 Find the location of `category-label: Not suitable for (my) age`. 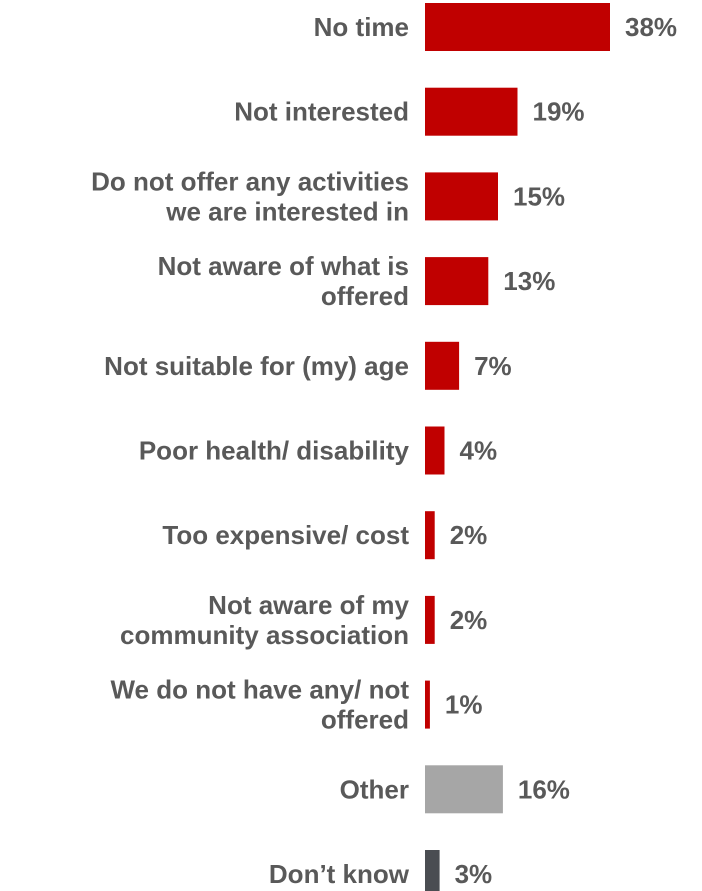

category-label: Not suitable for (my) age is located at coordinates (256, 366).